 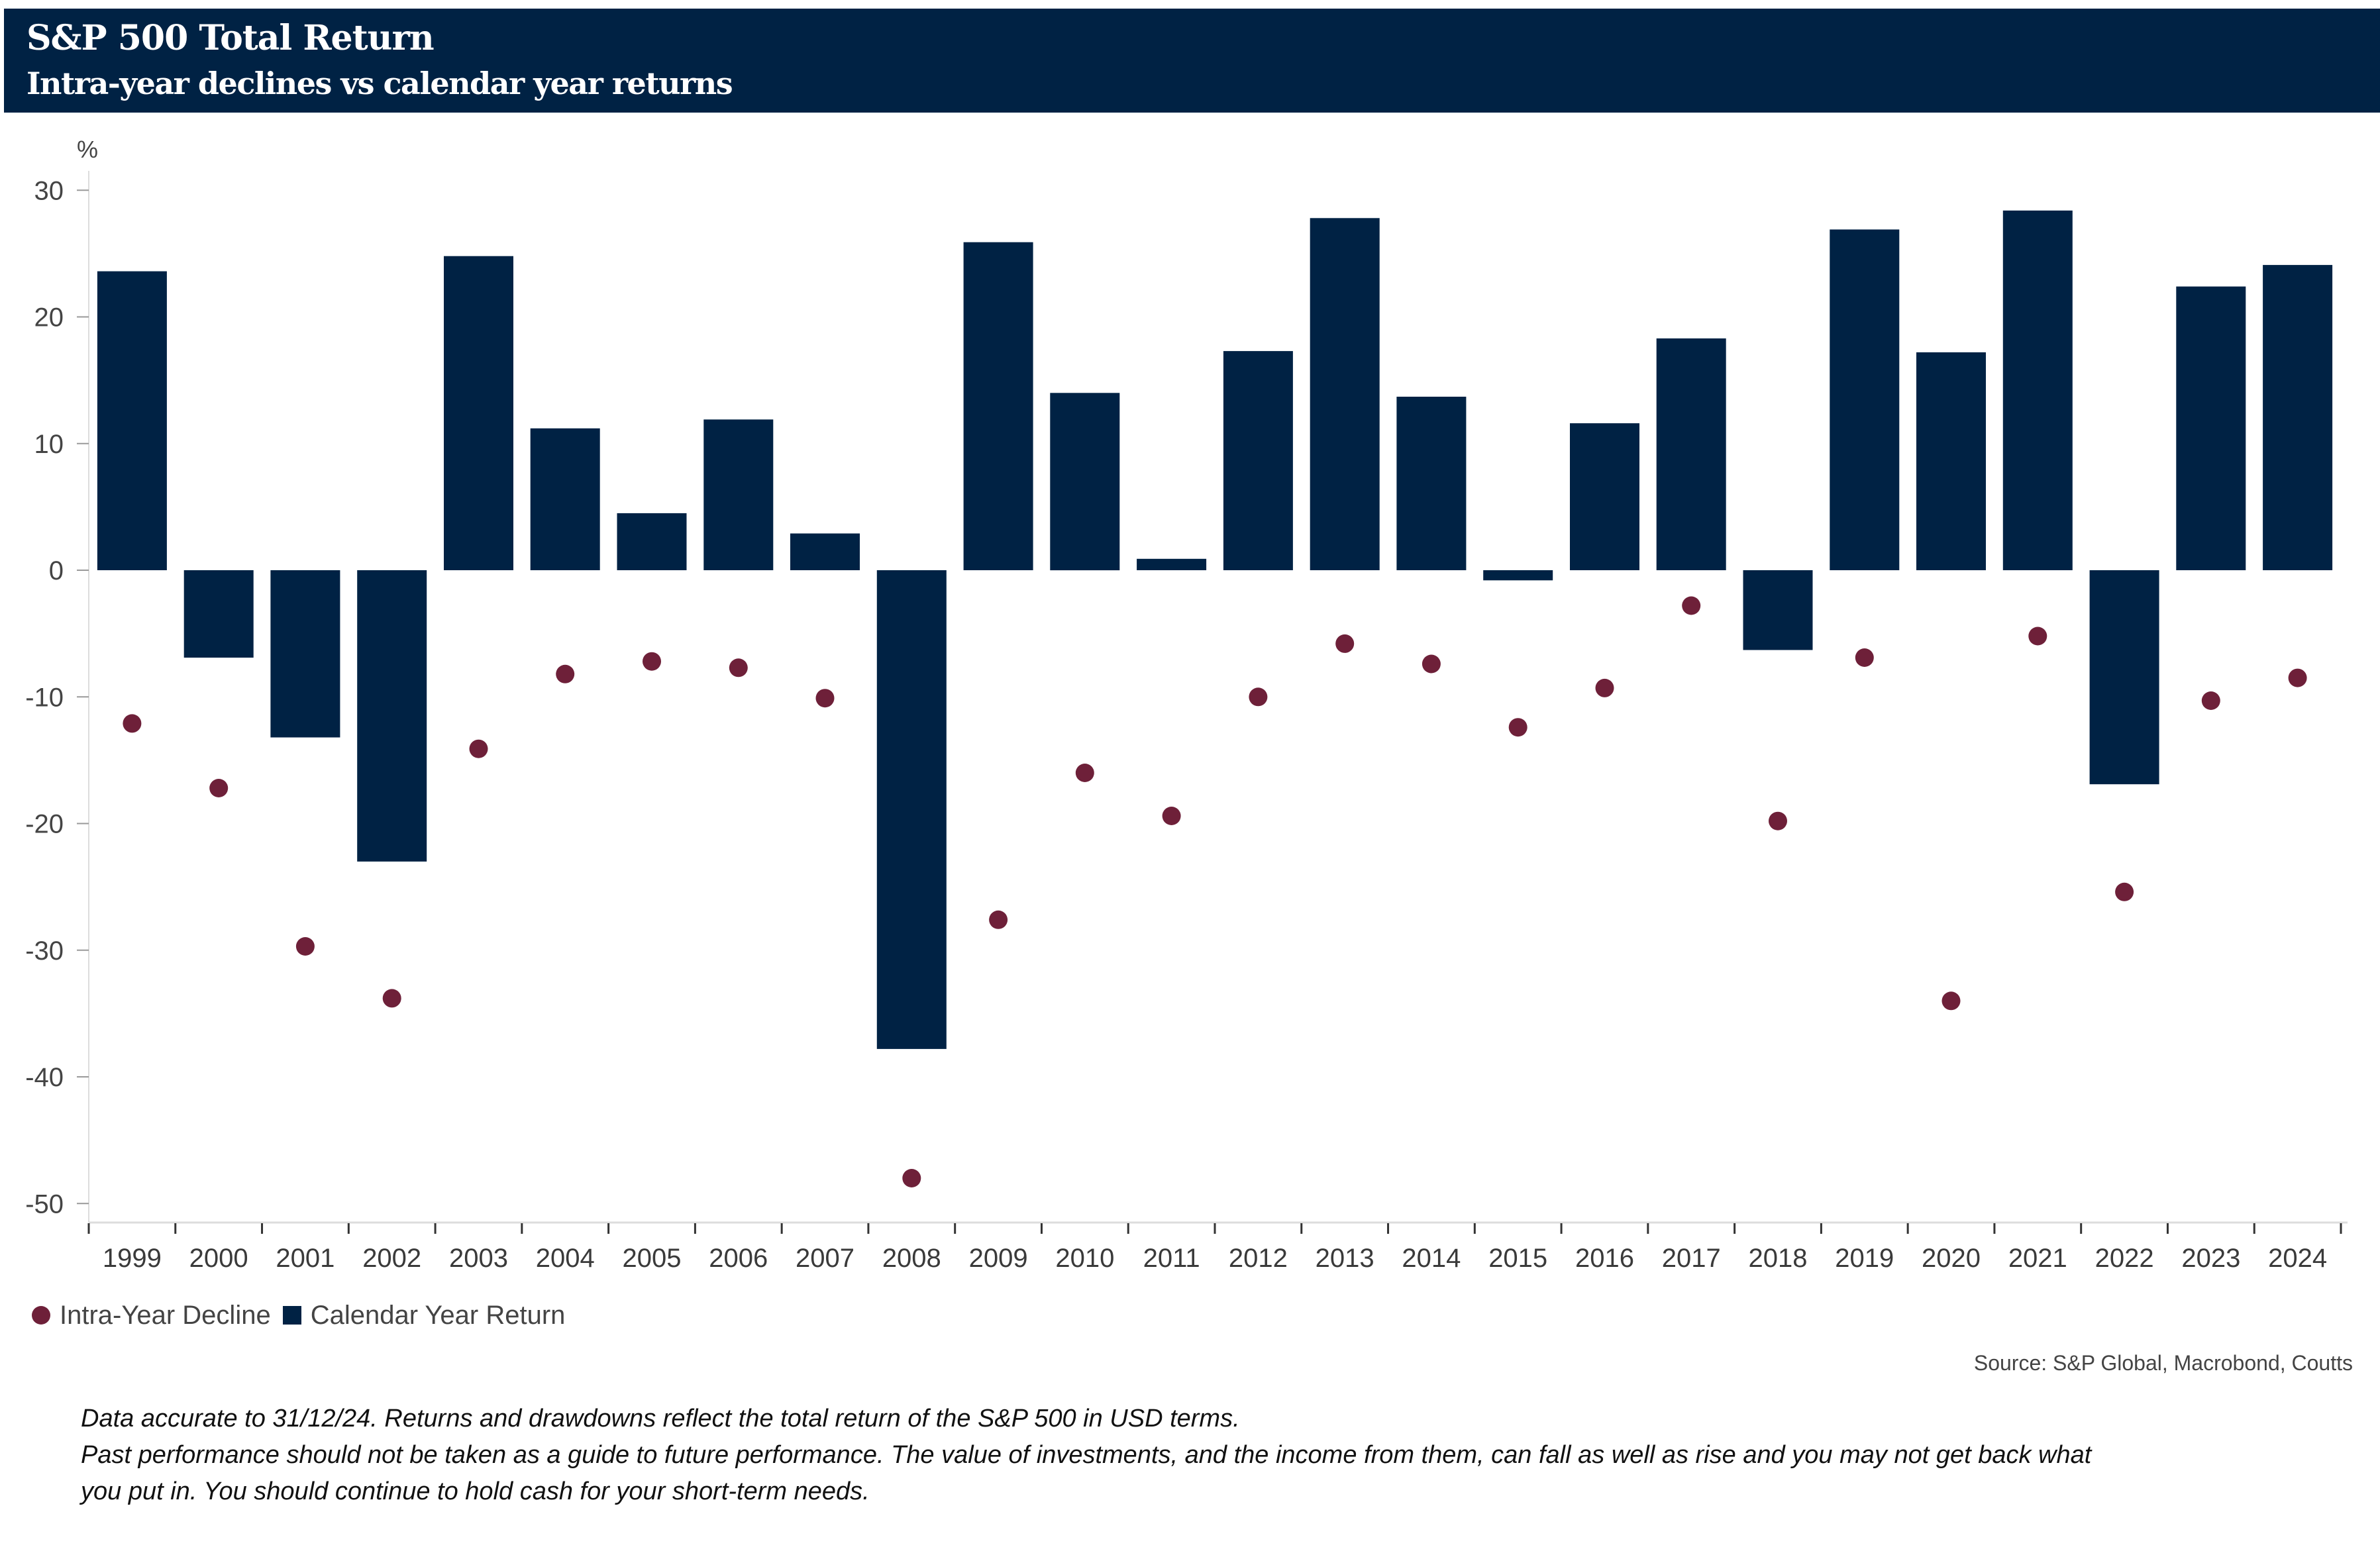 I want to click on chart-title: S&P 500 Total Return, so click(x=230, y=38).